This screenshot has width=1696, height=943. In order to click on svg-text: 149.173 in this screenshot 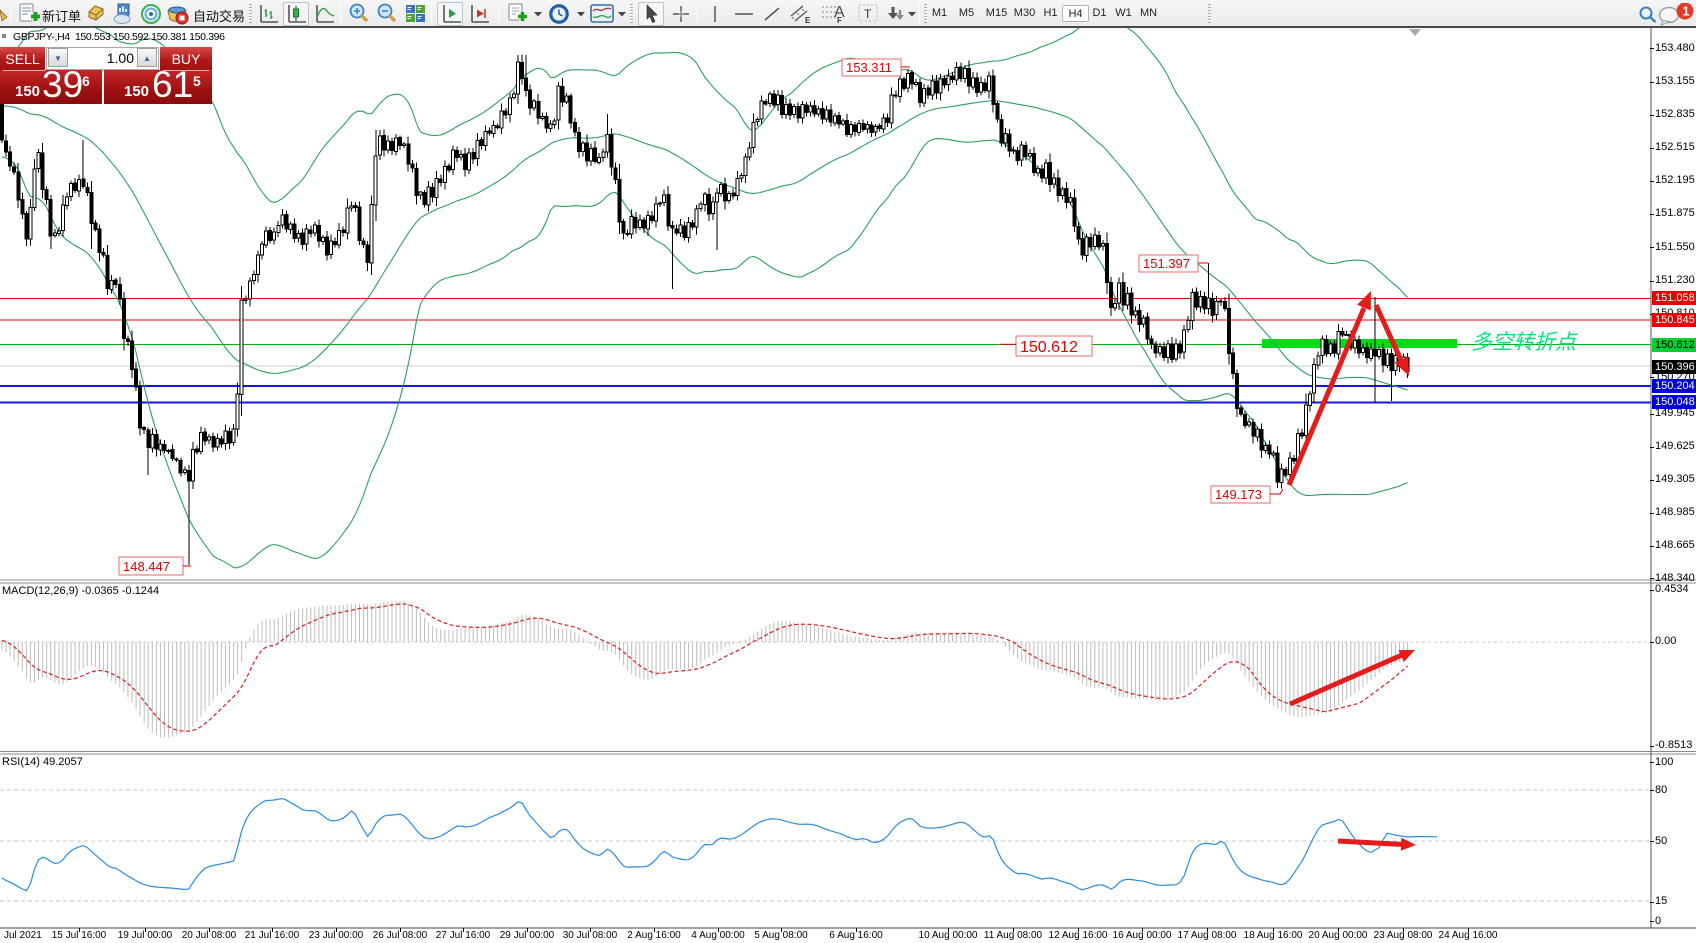, I will do `click(1238, 494)`.